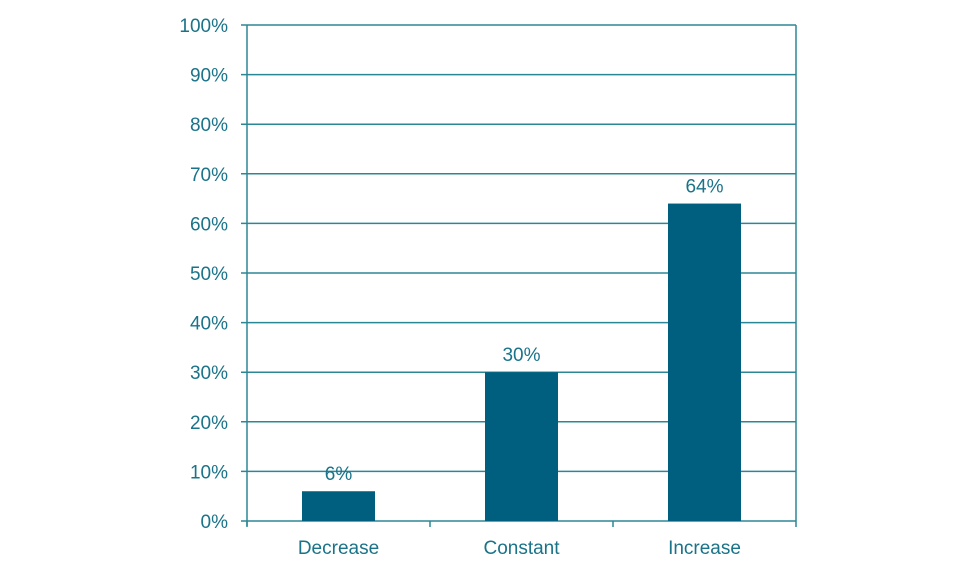 The image size is (980, 565). Describe the element at coordinates (338, 506) in the screenshot. I see `bar-decrease` at that location.